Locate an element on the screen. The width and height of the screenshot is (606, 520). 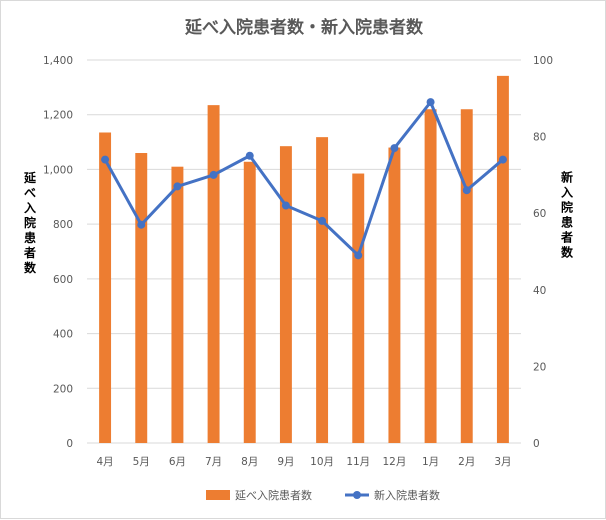
y-right-tick-label: 100 is located at coordinates (543, 61).